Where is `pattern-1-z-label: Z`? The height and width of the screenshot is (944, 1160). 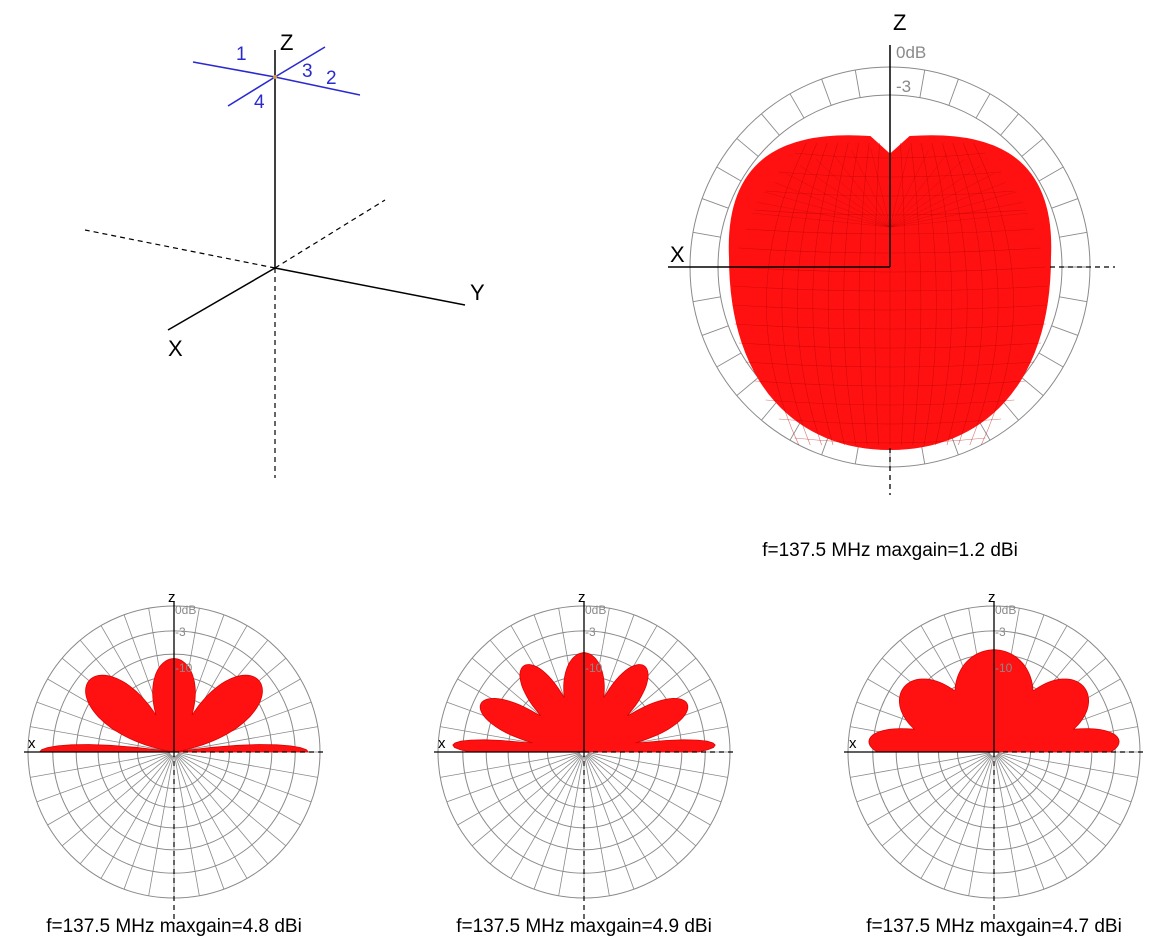
pattern-1-z-label: Z is located at coordinates (899, 22).